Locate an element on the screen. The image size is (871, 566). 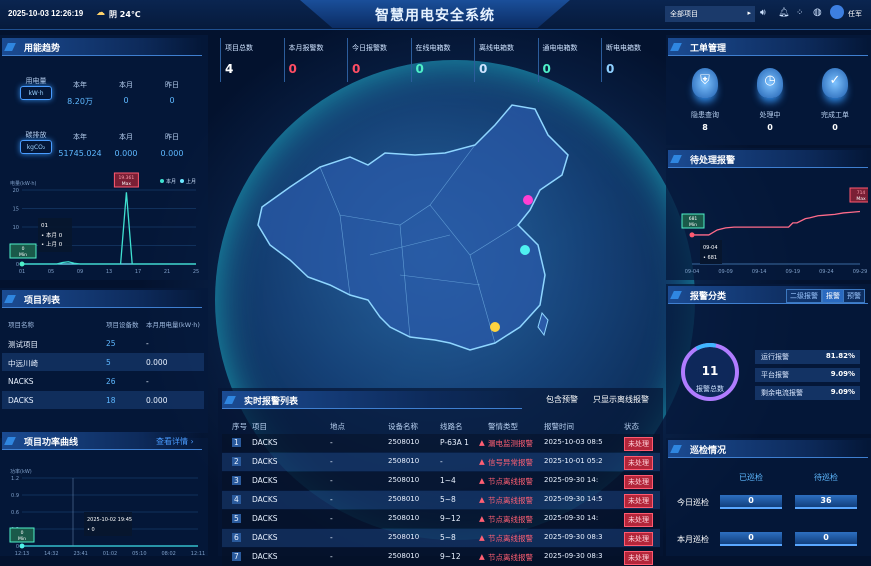
y-tick-label: 15 is located at coordinates (16, 210).